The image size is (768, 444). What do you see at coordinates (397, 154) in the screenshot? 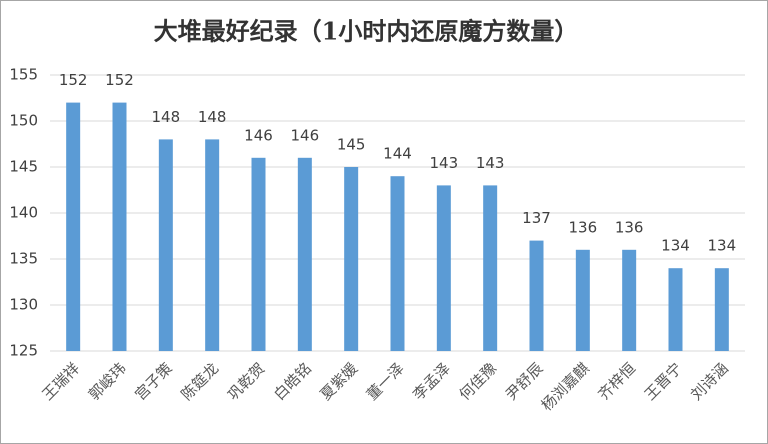
I see `data-label: 144` at bounding box center [397, 154].